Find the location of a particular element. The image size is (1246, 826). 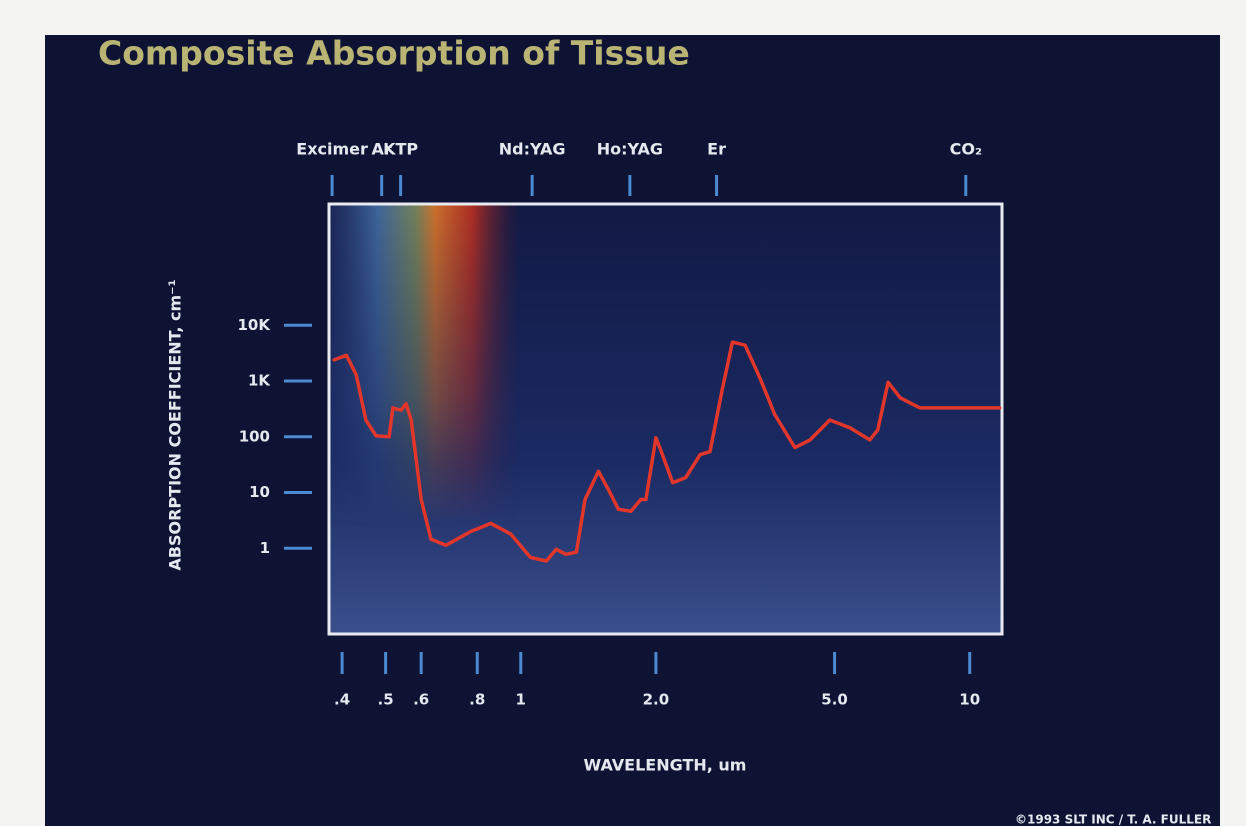

x-tick-label: 2.0 is located at coordinates (656, 700).